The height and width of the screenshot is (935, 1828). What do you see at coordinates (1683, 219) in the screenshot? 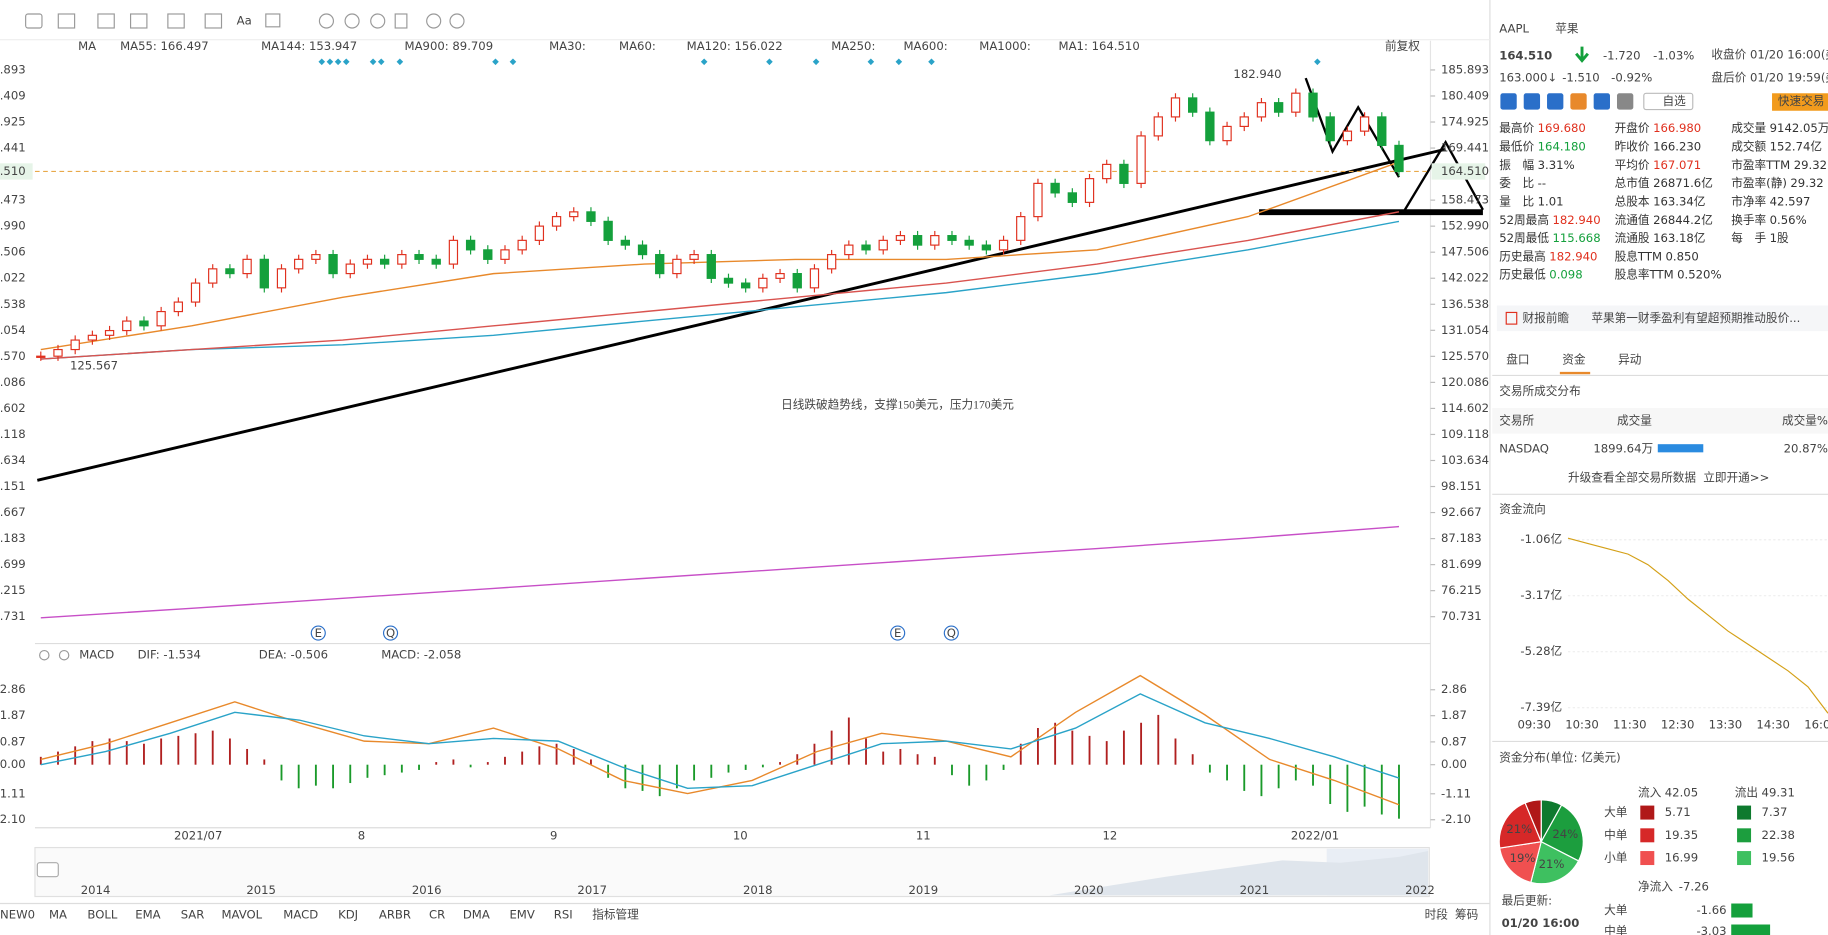
I see `stat-value: 26844.2亿` at bounding box center [1683, 219].